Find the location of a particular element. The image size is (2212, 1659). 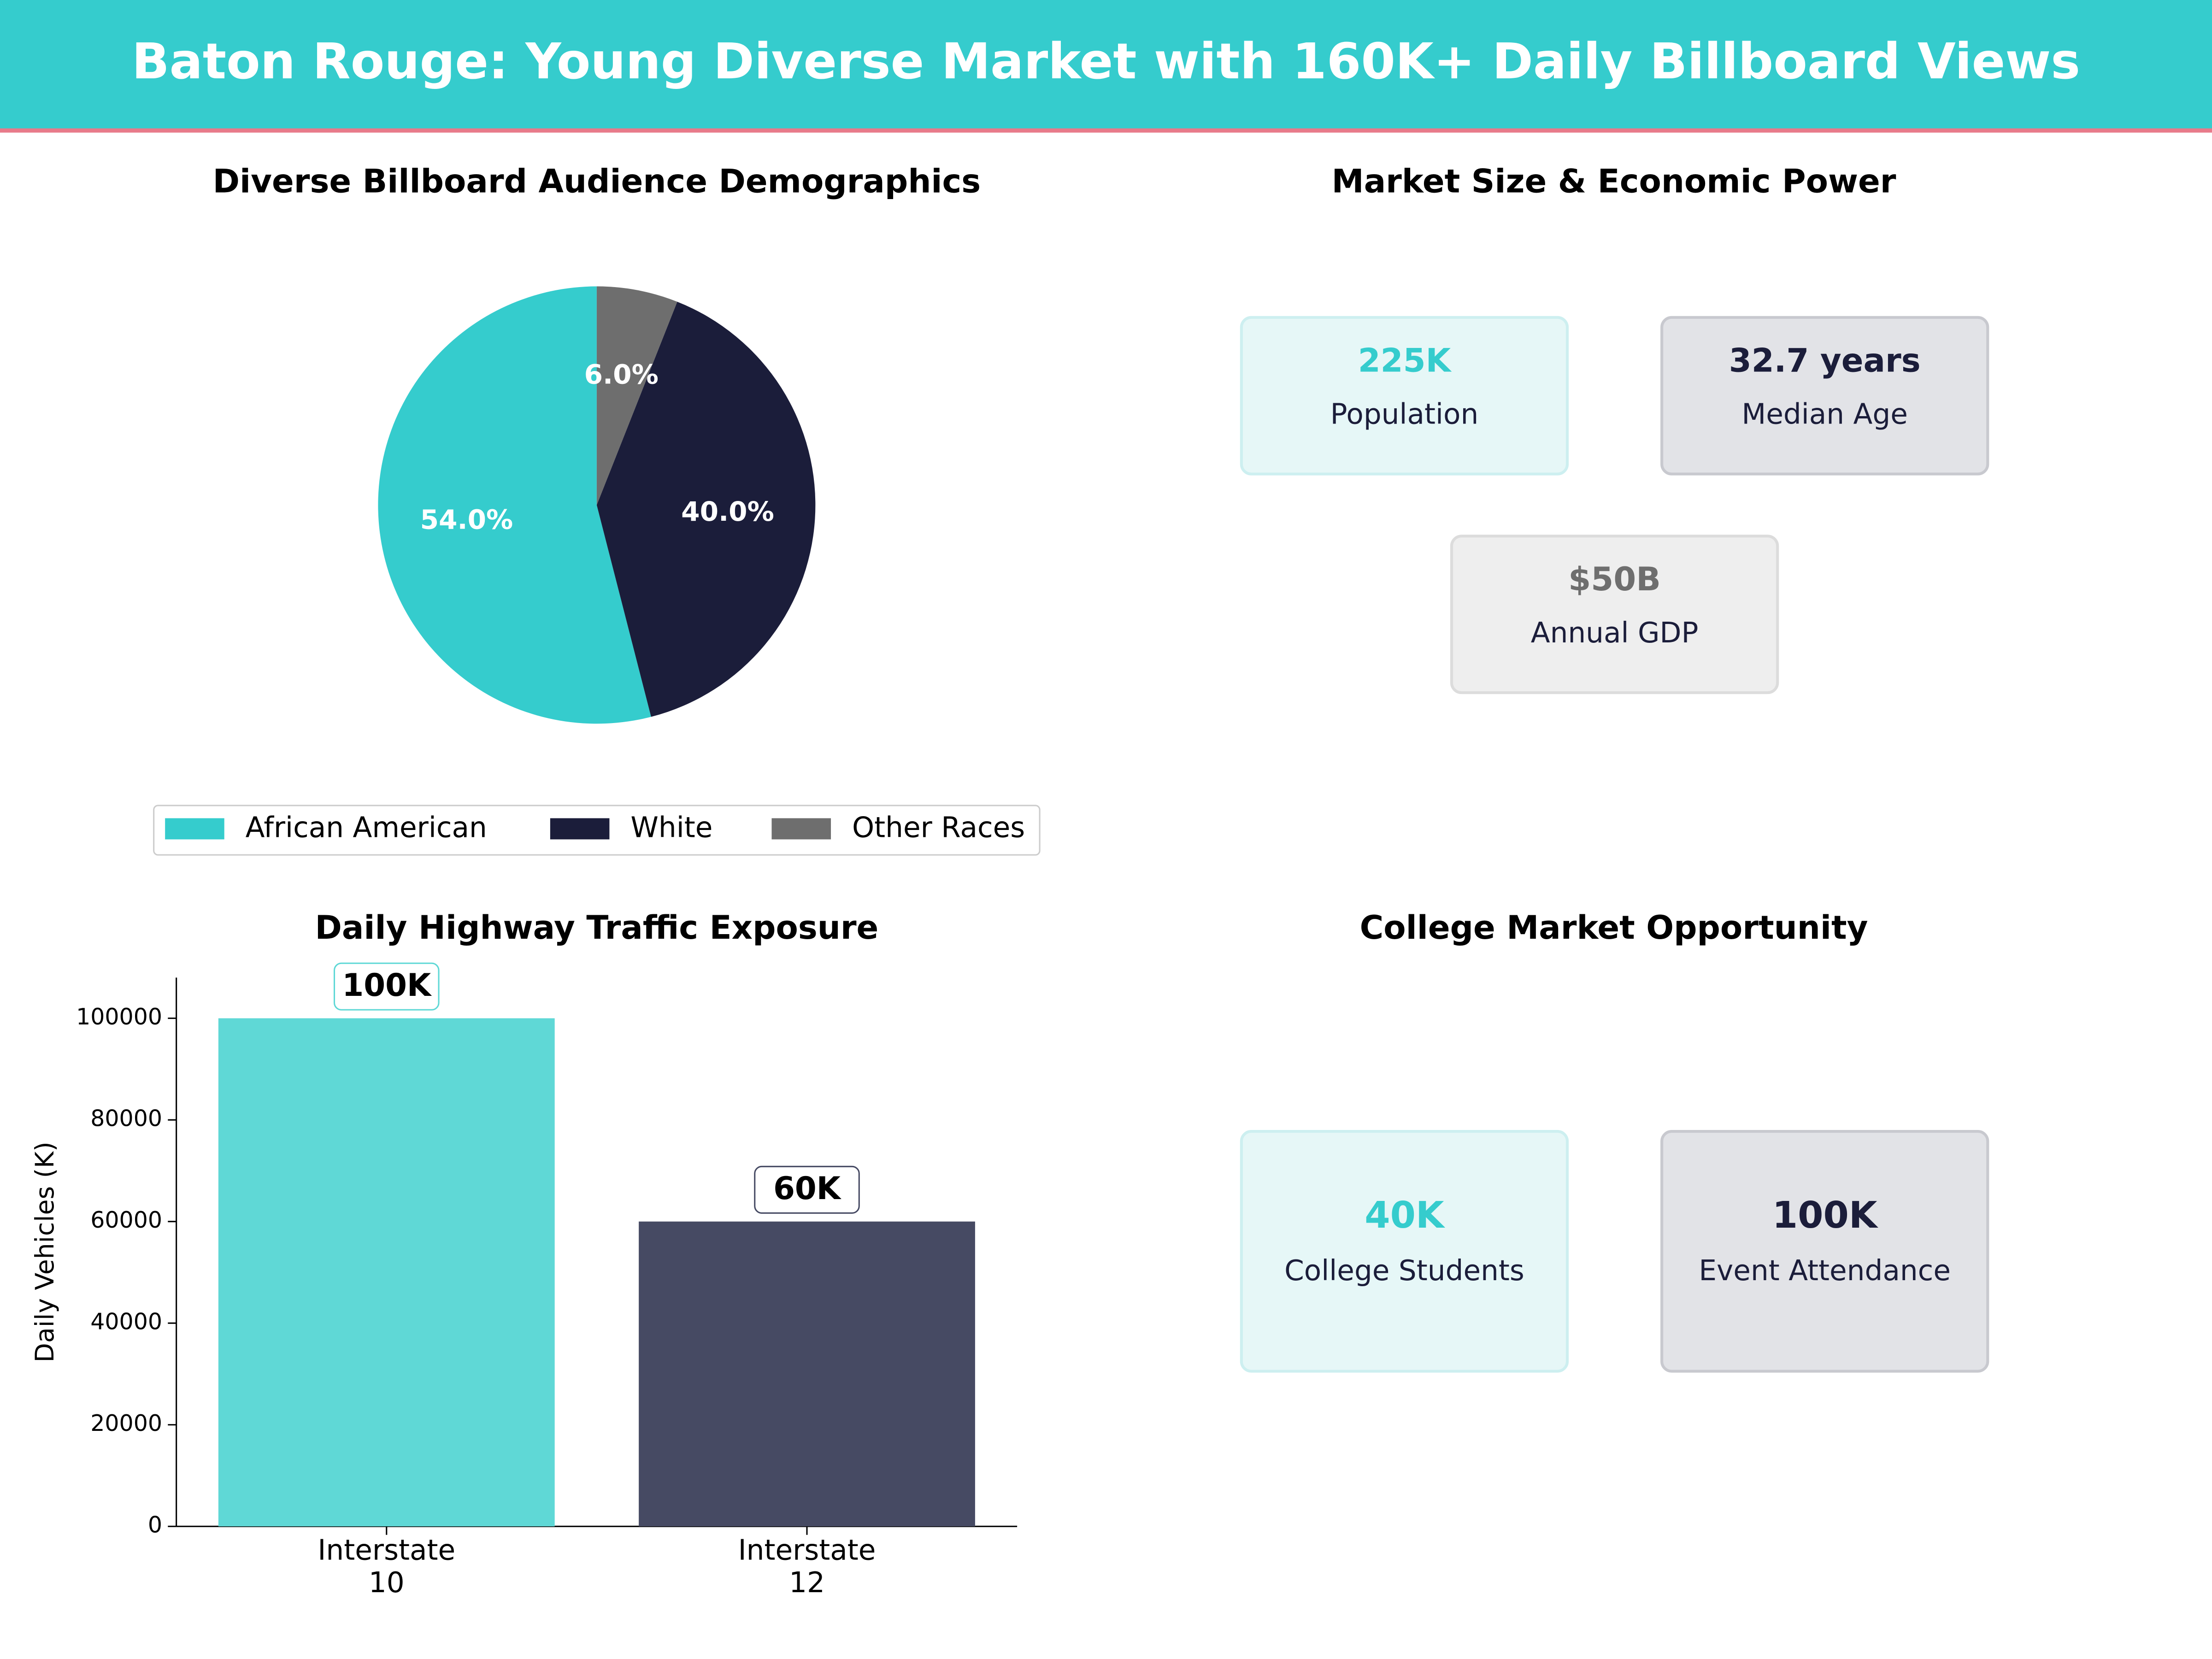

y-tick-label: 40000 is located at coordinates (126, 1322).